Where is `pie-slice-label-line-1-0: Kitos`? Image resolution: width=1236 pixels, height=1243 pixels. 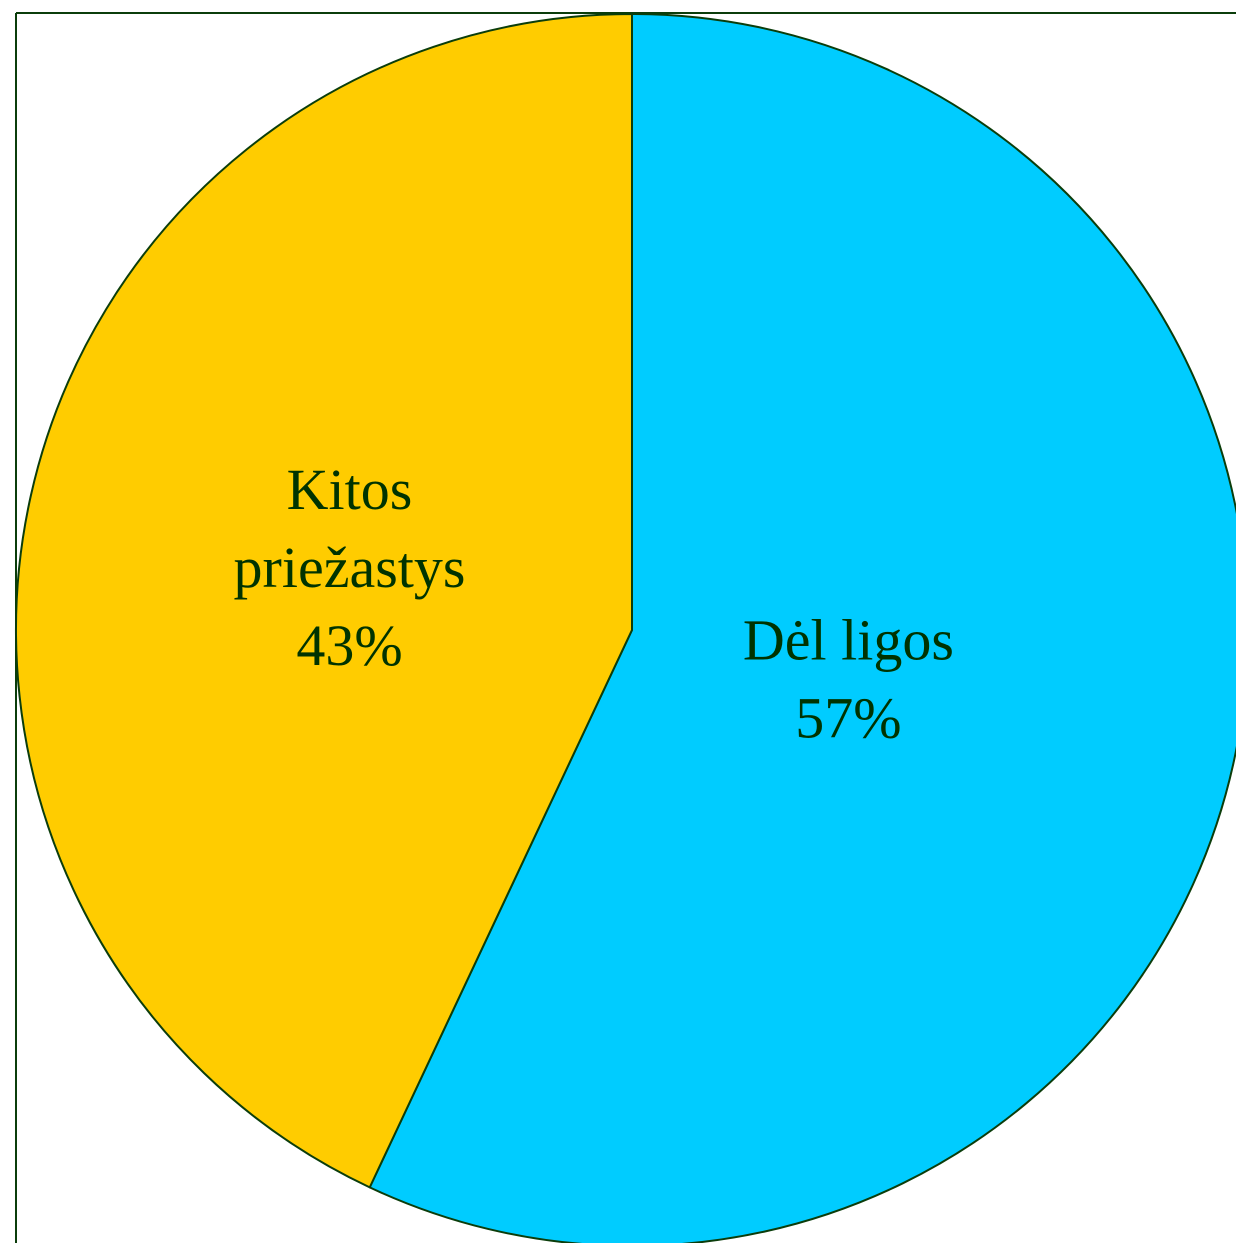 pie-slice-label-line-1-0: Kitos is located at coordinates (350, 489).